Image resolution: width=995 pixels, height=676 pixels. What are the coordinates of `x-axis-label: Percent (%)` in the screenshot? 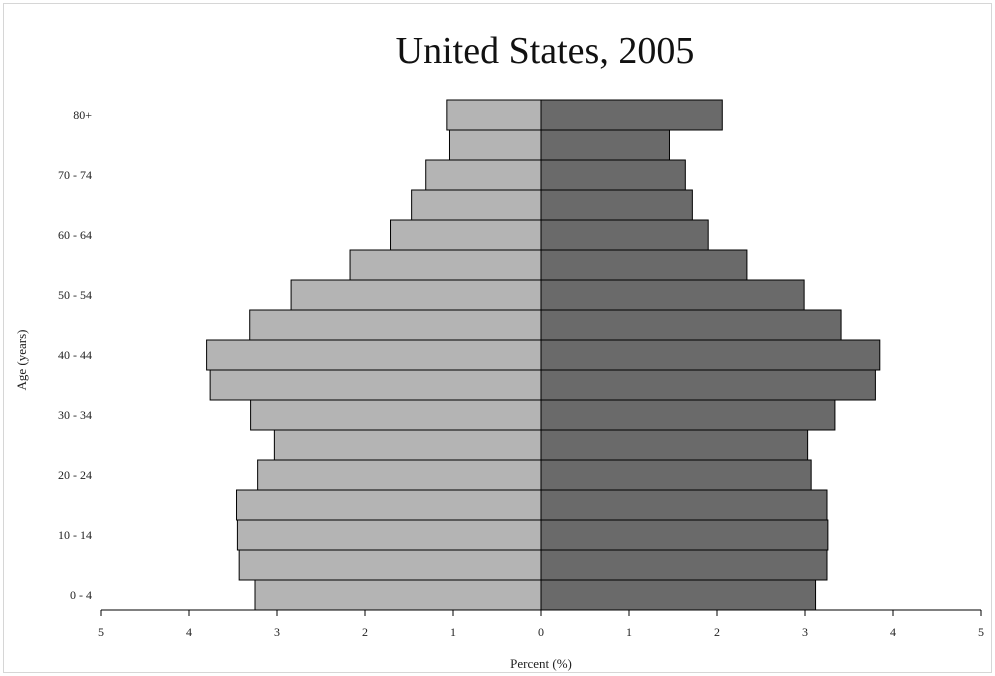 It's located at (541, 663).